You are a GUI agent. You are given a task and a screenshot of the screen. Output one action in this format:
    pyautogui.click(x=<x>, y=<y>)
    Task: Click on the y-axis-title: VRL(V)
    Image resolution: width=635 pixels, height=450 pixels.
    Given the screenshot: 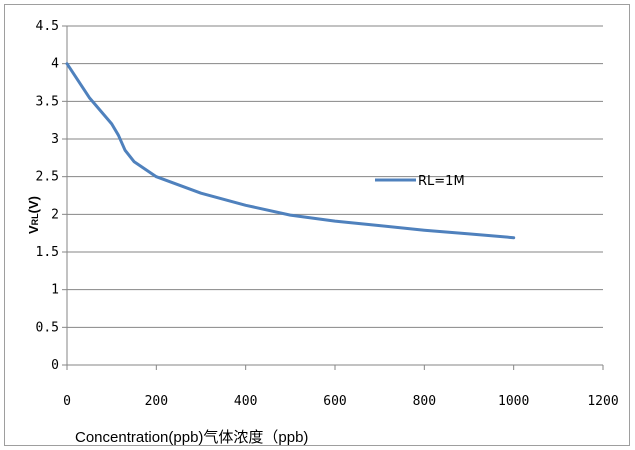 What is the action you would take?
    pyautogui.click(x=33, y=215)
    